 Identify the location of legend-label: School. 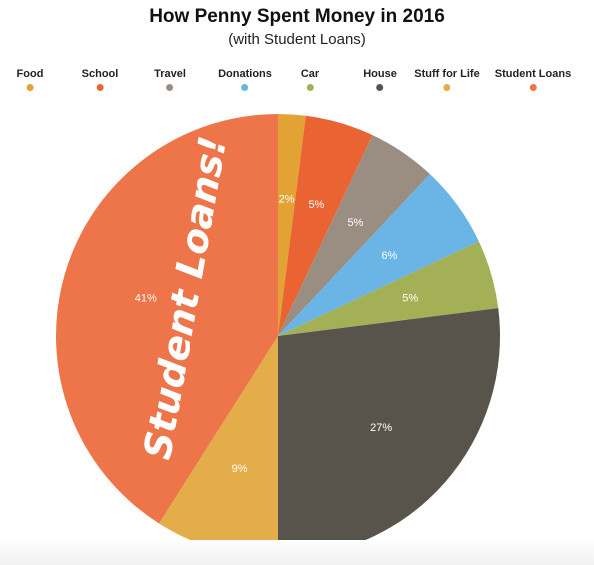
(100, 74).